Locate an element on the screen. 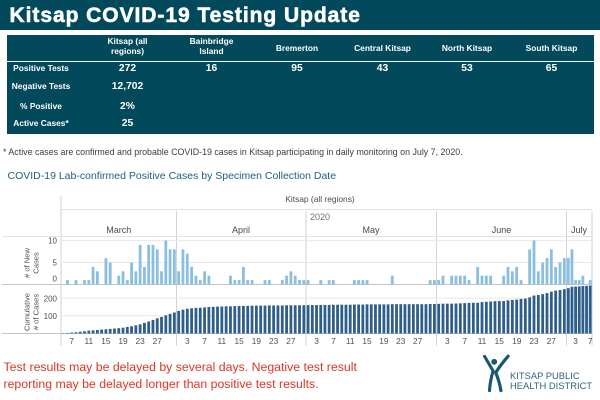 The image size is (600, 400). svg-text: March is located at coordinates (118, 230).